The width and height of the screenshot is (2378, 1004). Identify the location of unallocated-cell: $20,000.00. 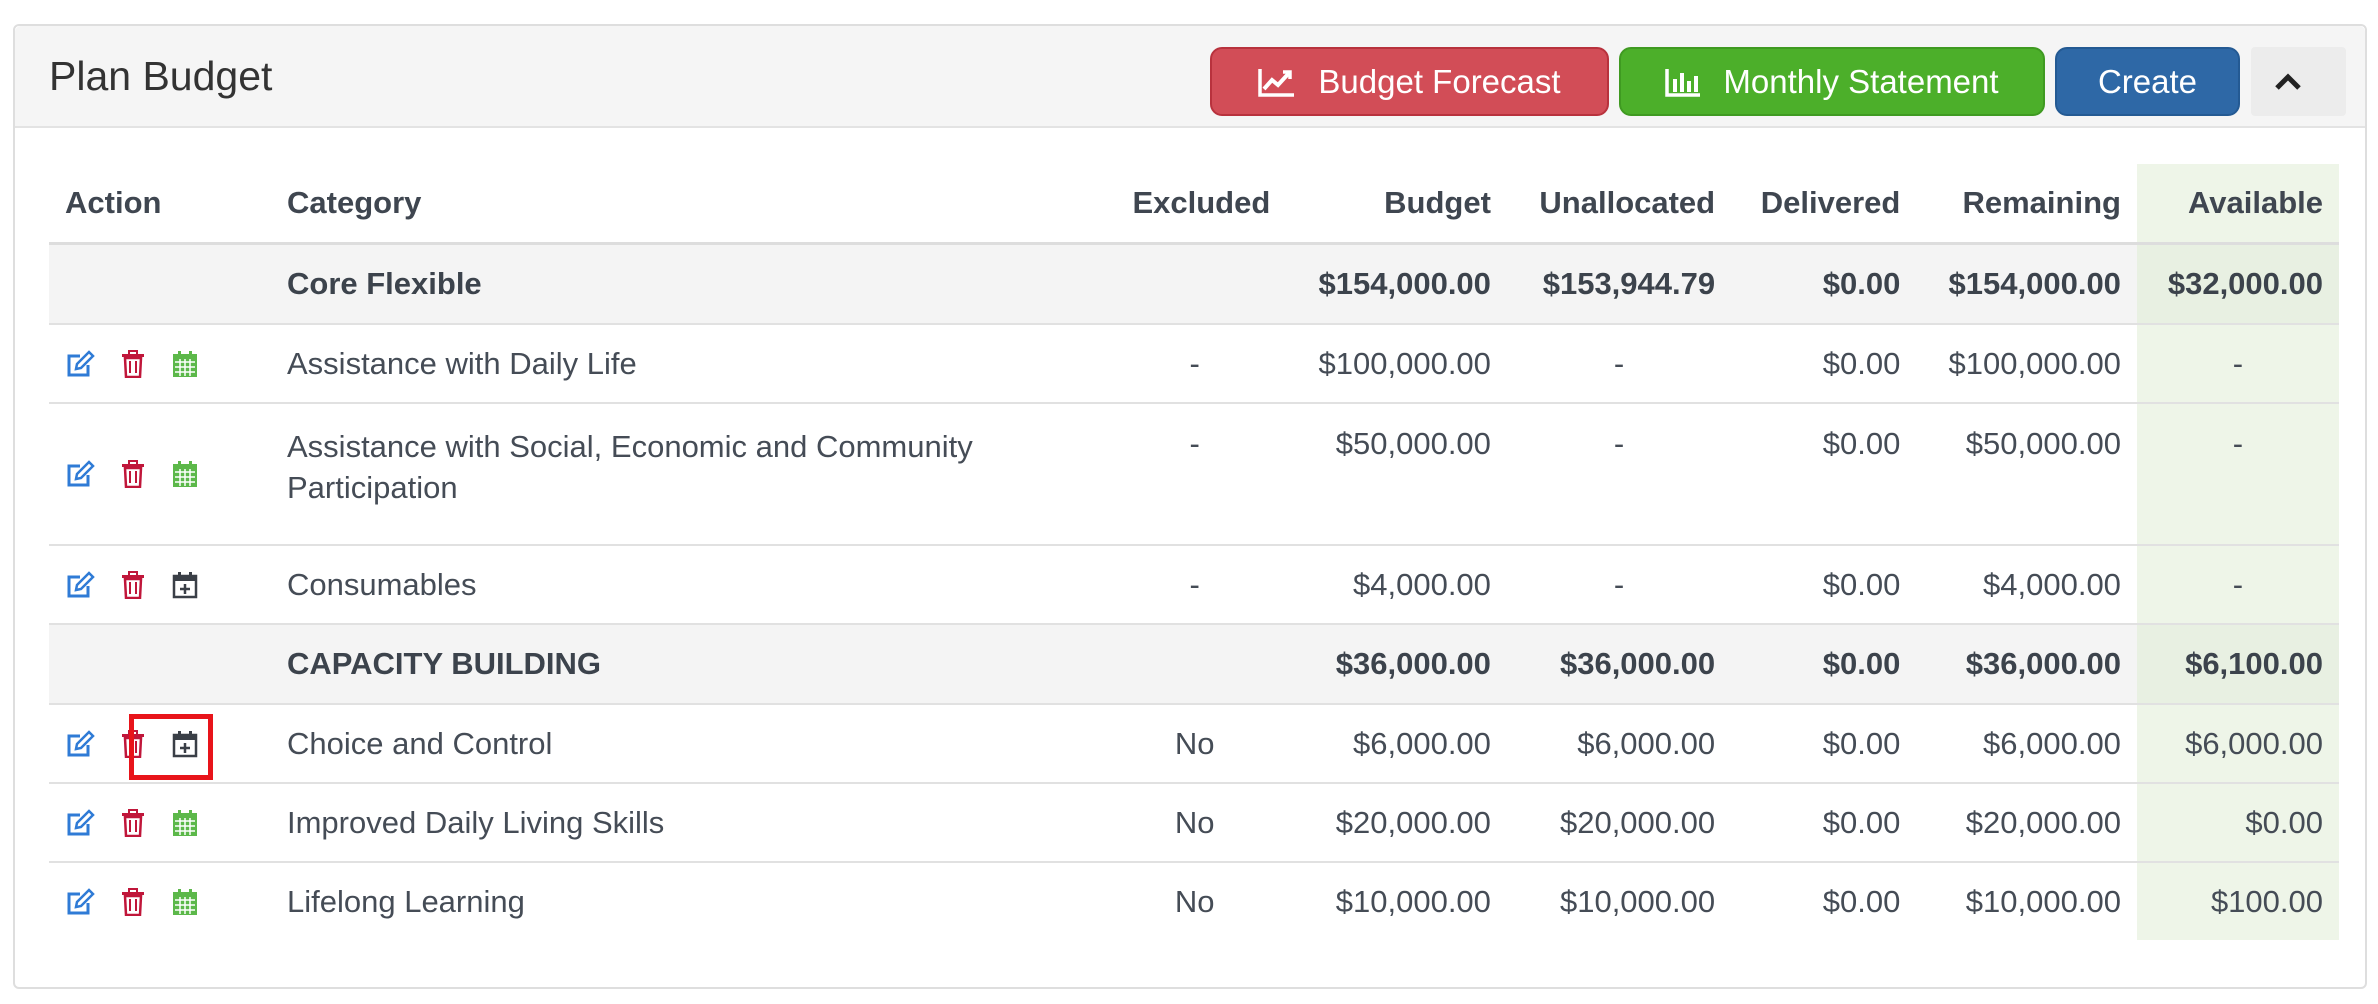
(1619, 823).